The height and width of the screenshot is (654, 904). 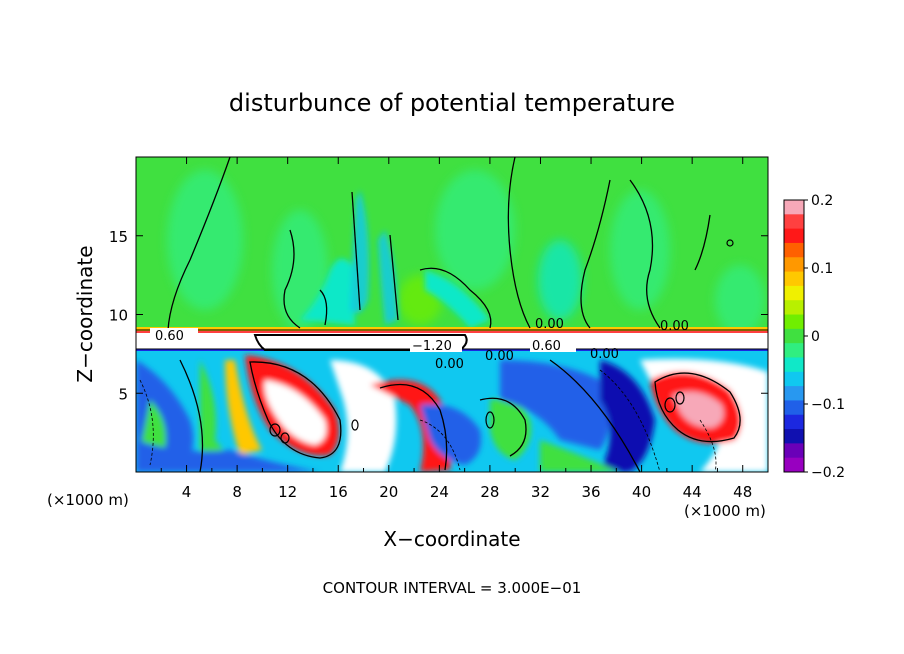 I want to click on y-tick-label: 15, so click(x=118, y=237).